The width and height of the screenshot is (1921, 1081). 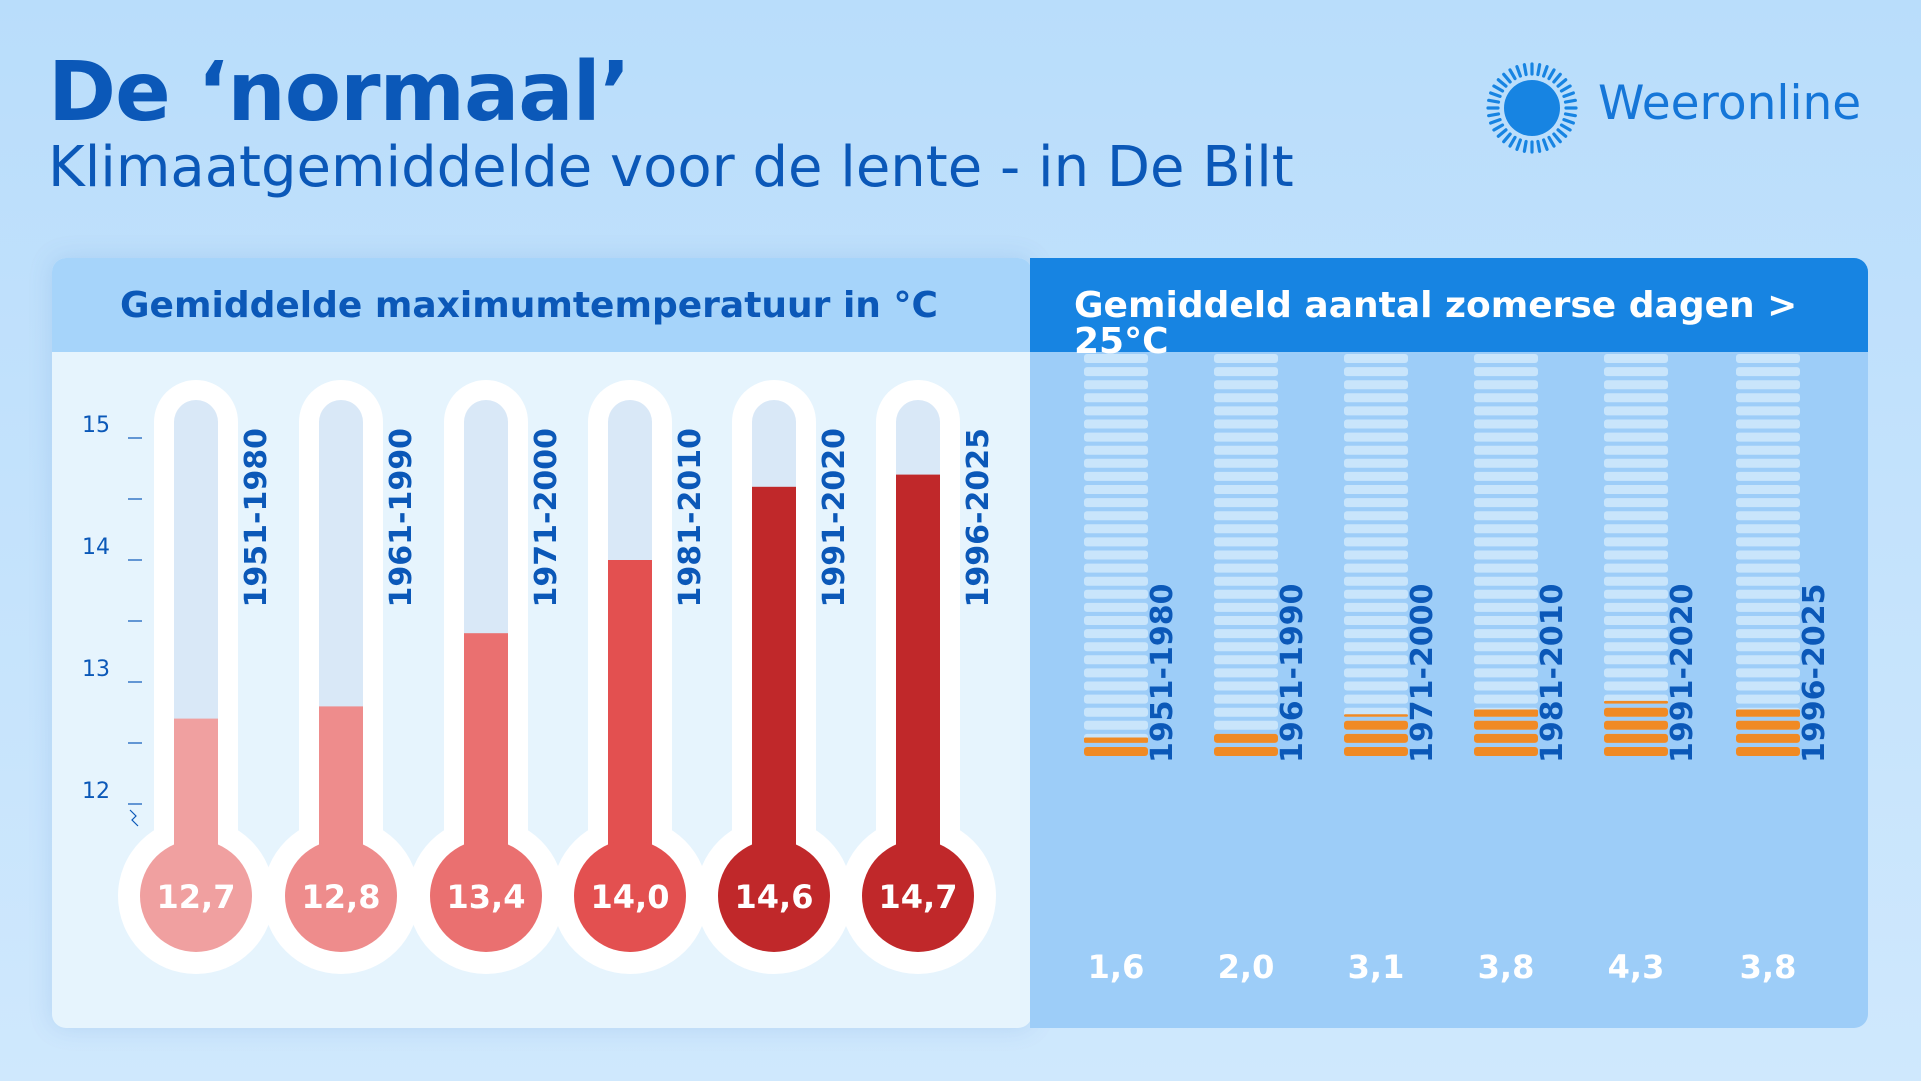 What do you see at coordinates (1522, 670) in the screenshot?
I see `summer-days-ladder: 3,8 1981-2010` at bounding box center [1522, 670].